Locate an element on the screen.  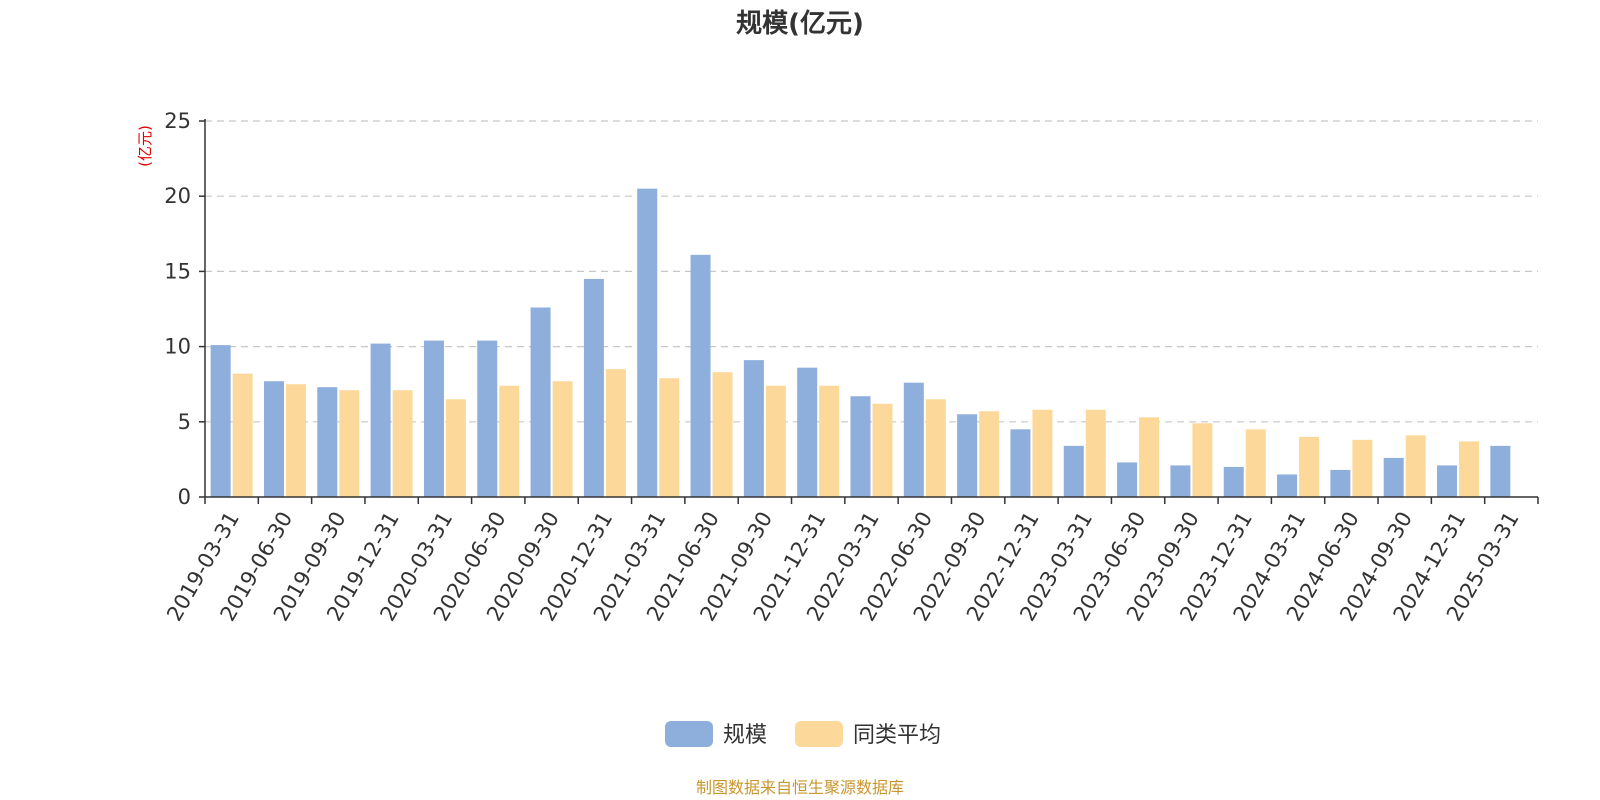
y-tick-label: 15 is located at coordinates (177, 271).